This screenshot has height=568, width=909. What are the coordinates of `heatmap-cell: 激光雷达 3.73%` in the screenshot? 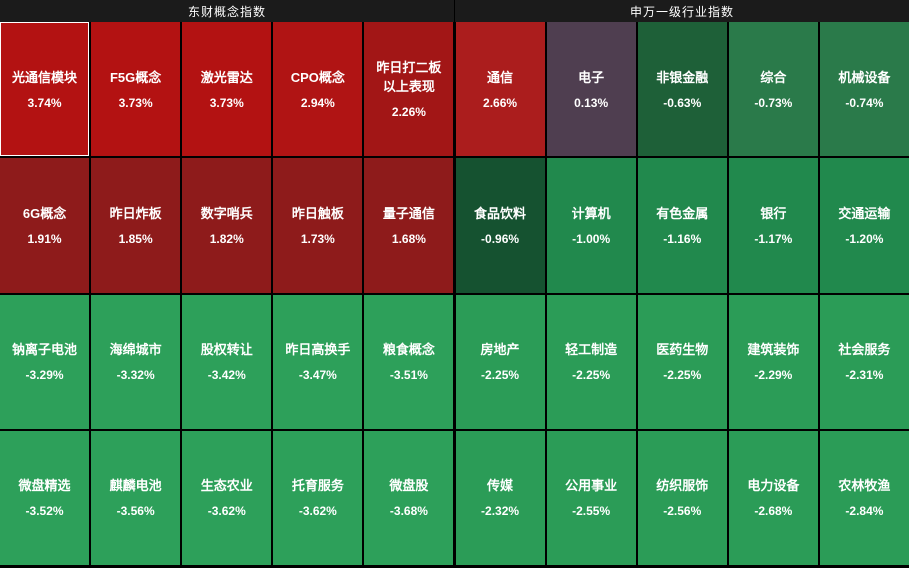 It's located at (227, 89).